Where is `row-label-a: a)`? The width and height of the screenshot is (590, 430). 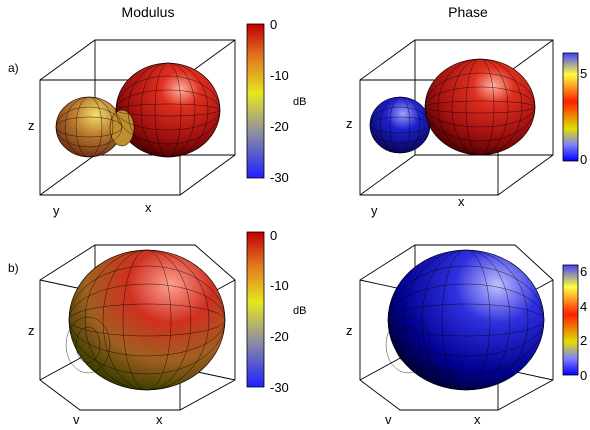 row-label-a: a) is located at coordinates (13, 68).